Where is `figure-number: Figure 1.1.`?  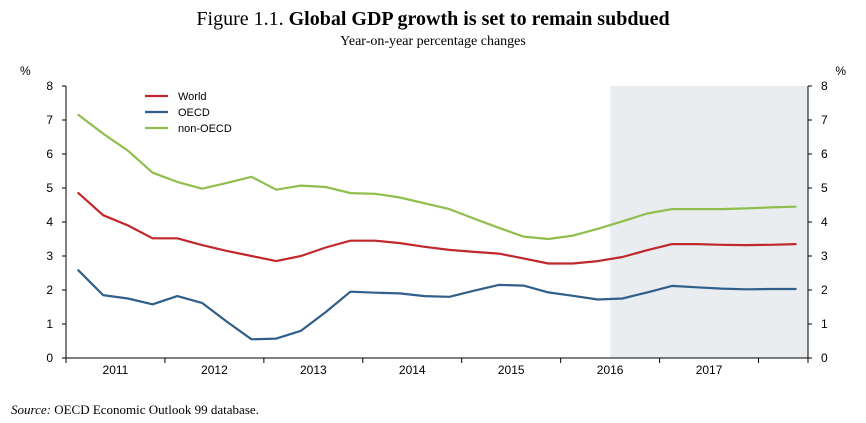 figure-number: Figure 1.1. is located at coordinates (240, 19).